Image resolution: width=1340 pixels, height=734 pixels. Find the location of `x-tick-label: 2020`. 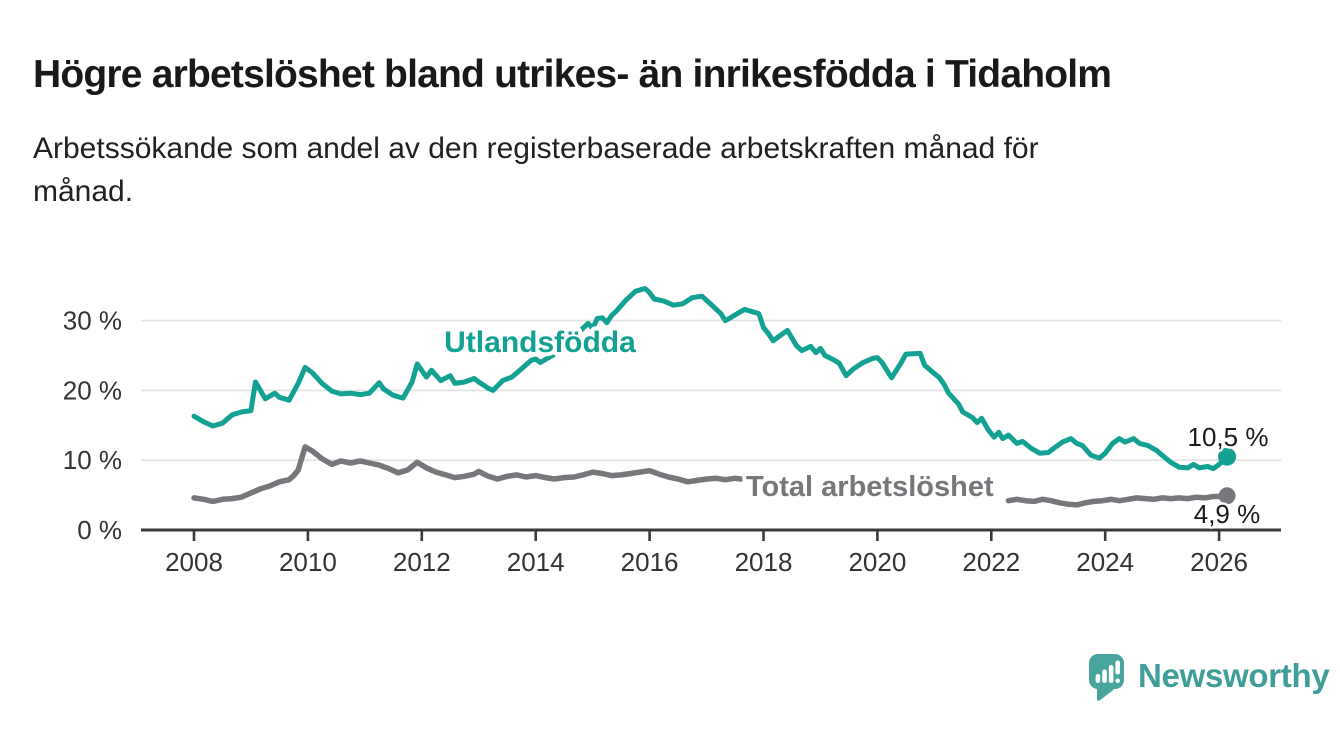

x-tick-label: 2020 is located at coordinates (877, 562).